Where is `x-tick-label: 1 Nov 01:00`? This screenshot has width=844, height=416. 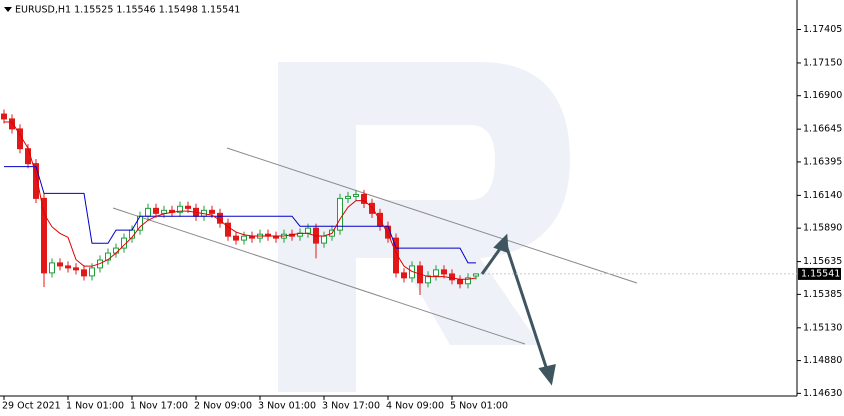
x-tick-label: 1 Nov 01:00 is located at coordinates (95, 406).